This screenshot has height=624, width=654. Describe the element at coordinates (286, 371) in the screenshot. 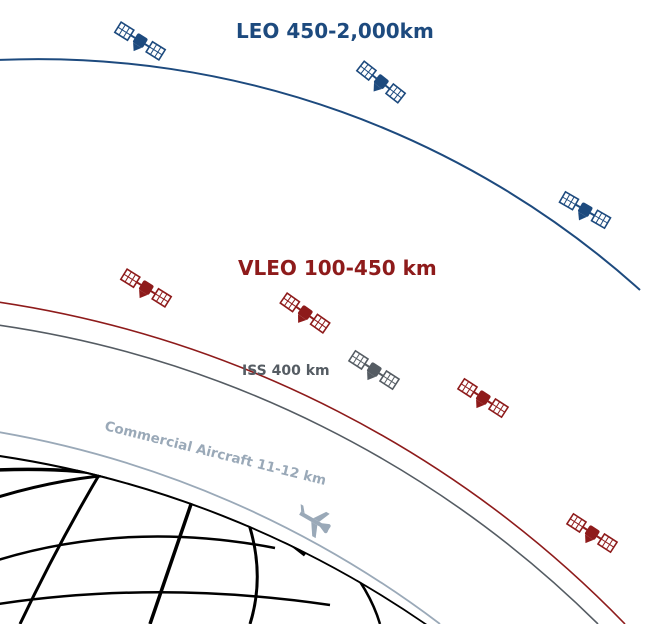

I see `iss-label: ISS 400 km` at that location.